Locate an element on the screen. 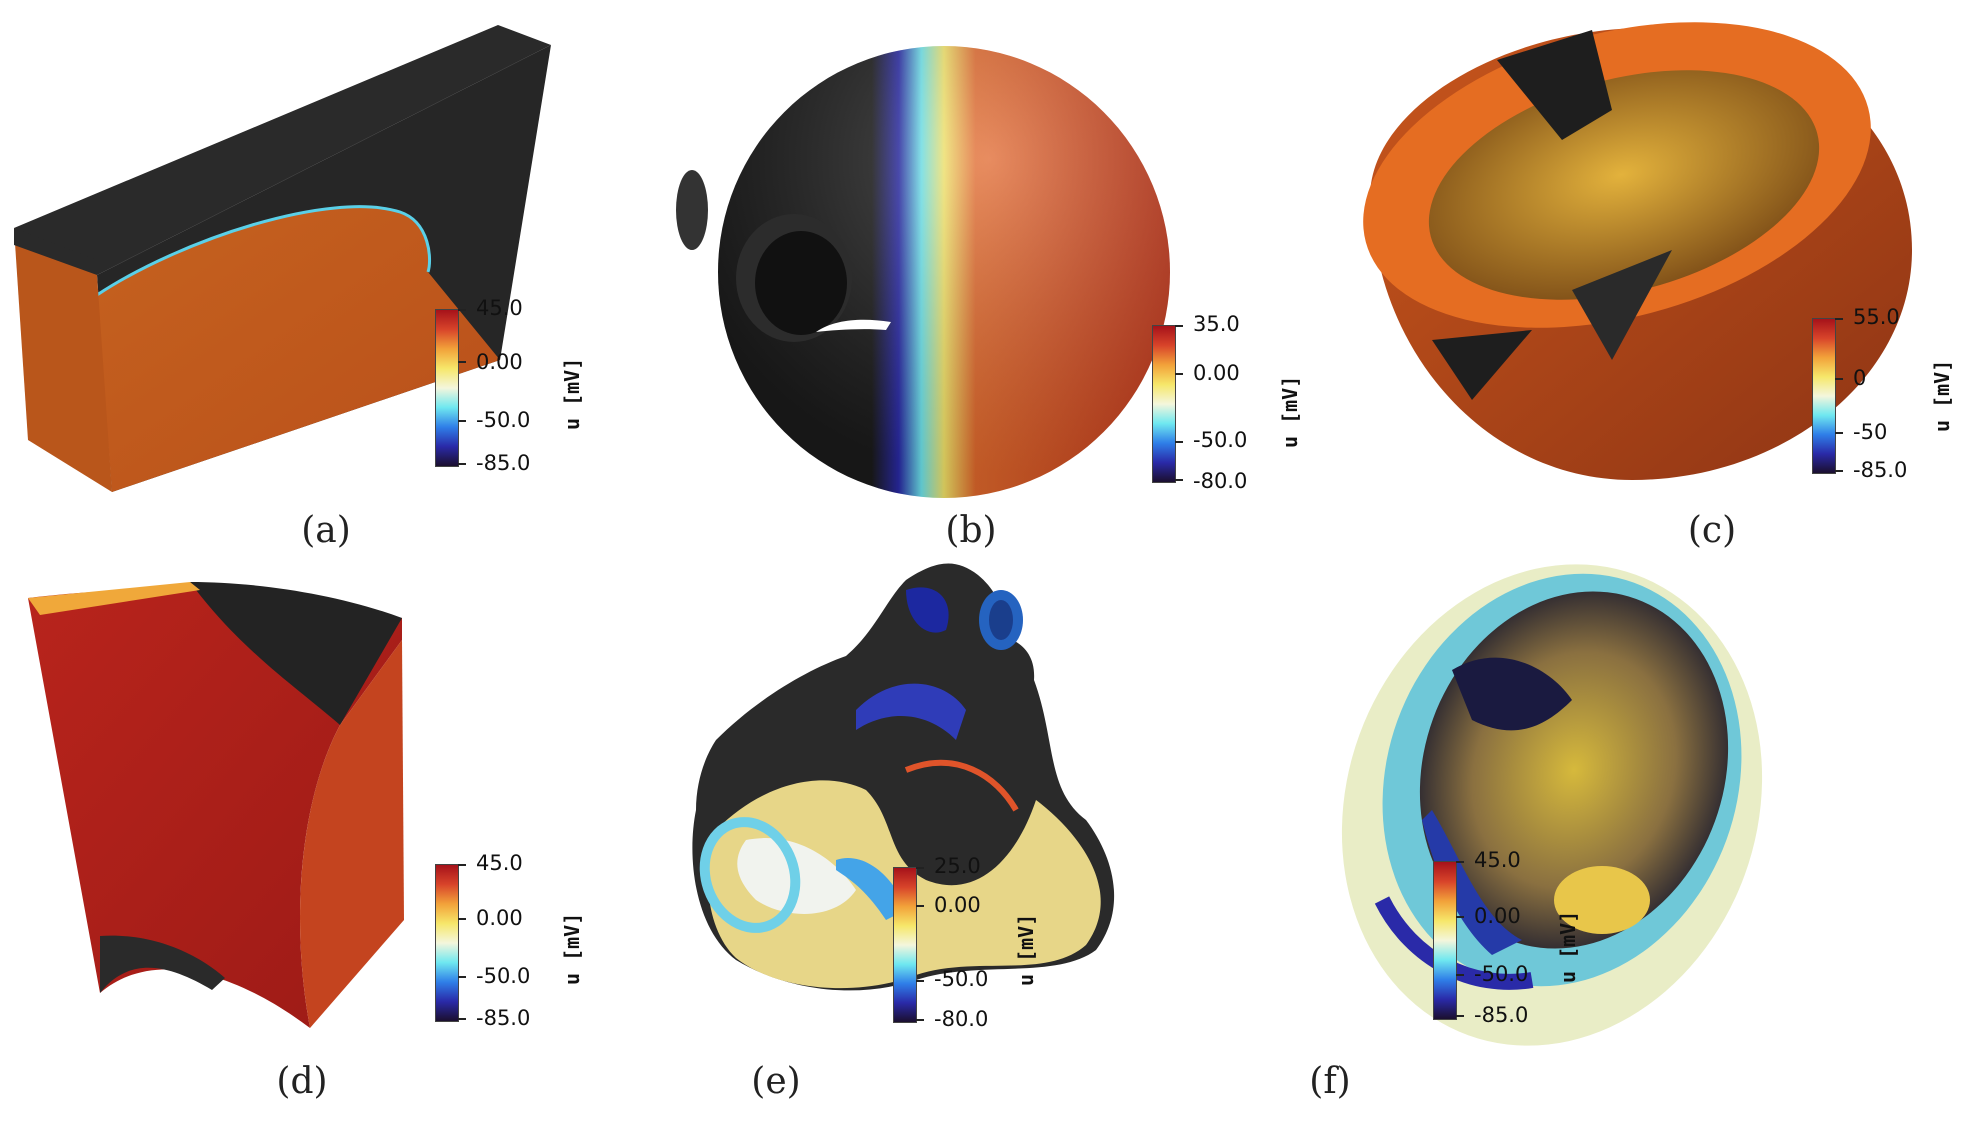 The width and height of the screenshot is (1969, 1121). caption-c: (c) is located at coordinates (1712, 530).